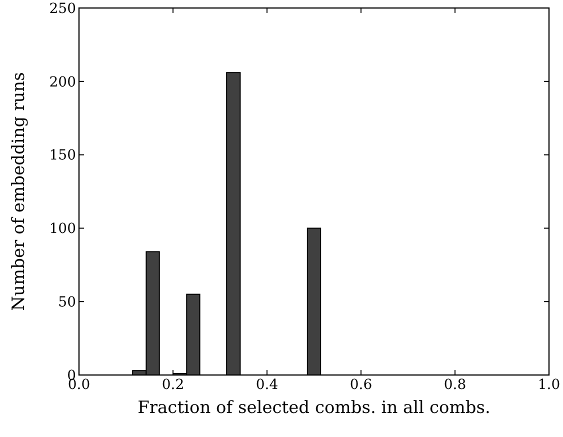 Image resolution: width=563 pixels, height=437 pixels. Describe the element at coordinates (79, 385) in the screenshot. I see `x-tick-label: 0.0` at that location.